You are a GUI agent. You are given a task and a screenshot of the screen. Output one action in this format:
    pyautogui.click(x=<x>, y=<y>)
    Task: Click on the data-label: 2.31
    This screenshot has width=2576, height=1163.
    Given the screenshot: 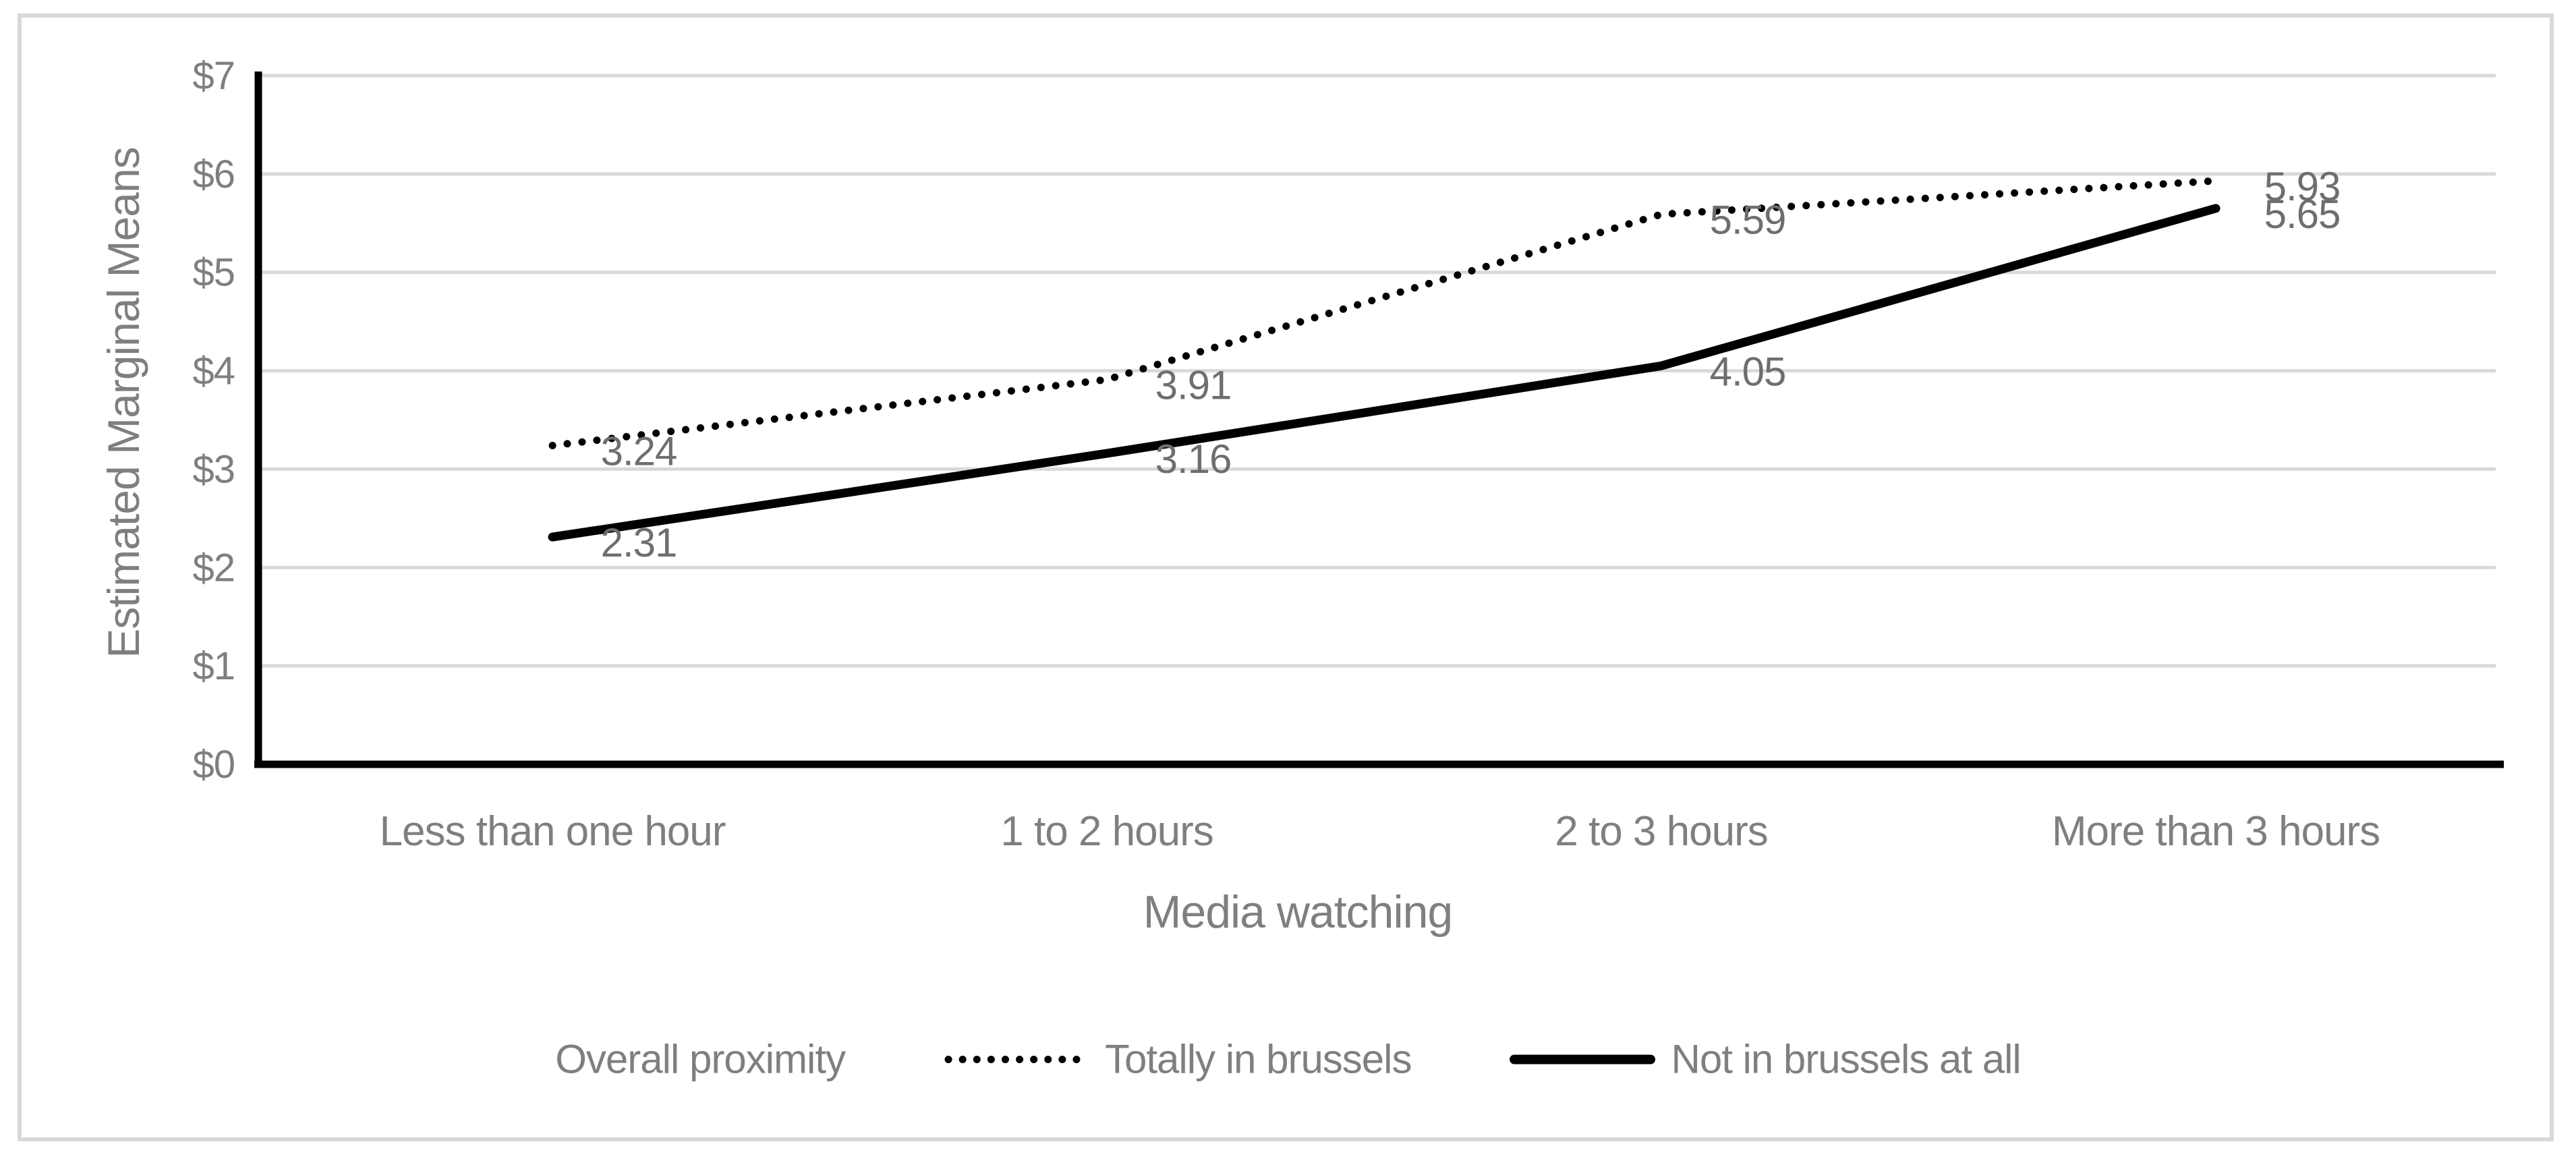 What is the action you would take?
    pyautogui.click(x=639, y=542)
    